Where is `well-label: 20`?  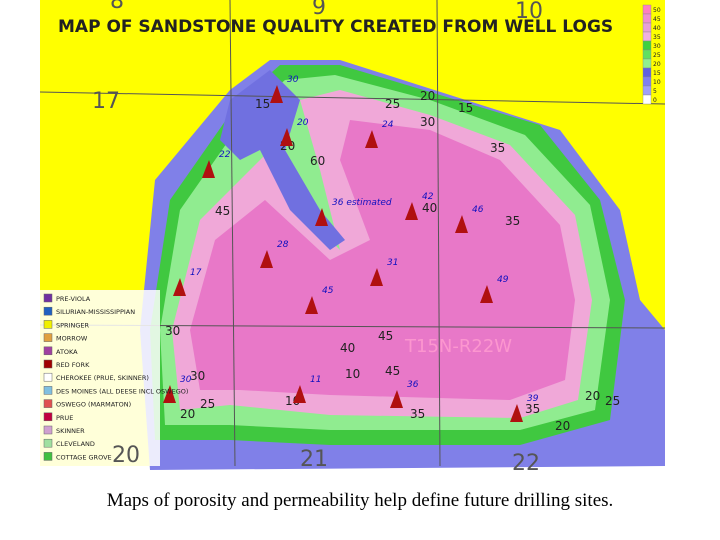 well-label: 20 is located at coordinates (303, 123).